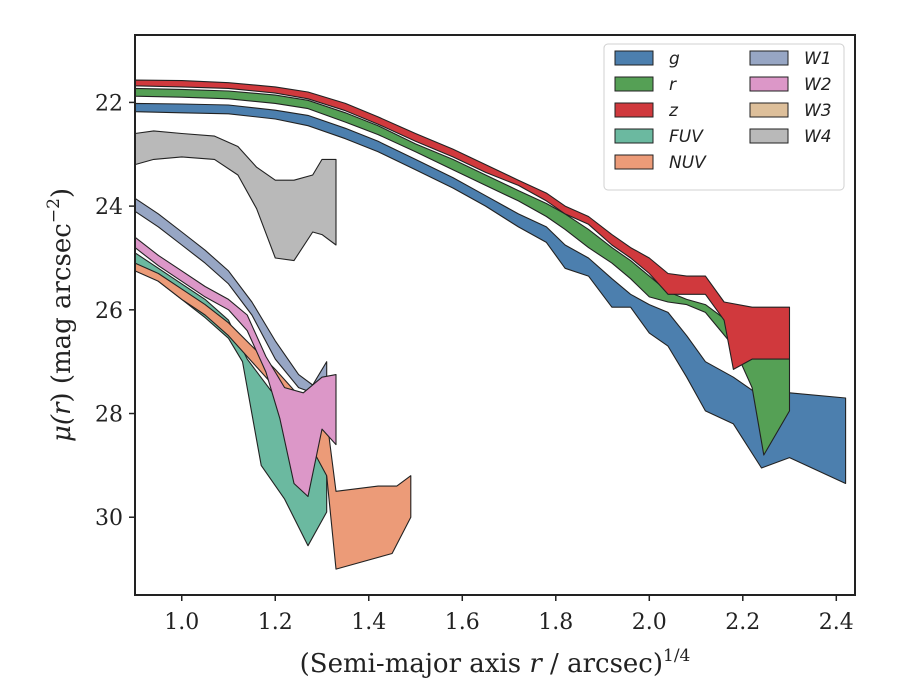  I want to click on y-tick-label: 30, so click(109, 518).